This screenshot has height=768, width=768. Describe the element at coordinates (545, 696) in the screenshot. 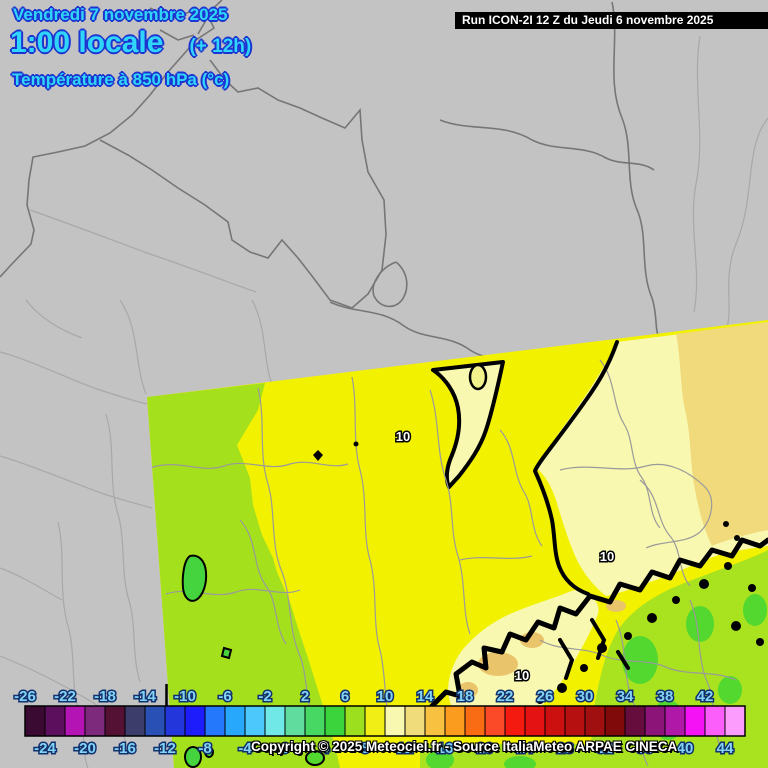

I see `scale-label: 26` at that location.